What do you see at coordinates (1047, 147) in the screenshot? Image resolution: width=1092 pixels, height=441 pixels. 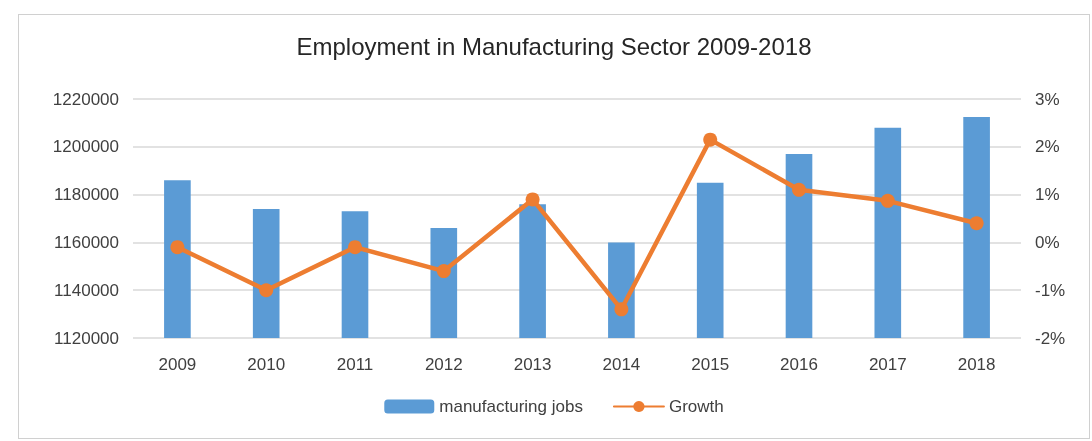 I see `y2-tick-label: 2%` at bounding box center [1047, 147].